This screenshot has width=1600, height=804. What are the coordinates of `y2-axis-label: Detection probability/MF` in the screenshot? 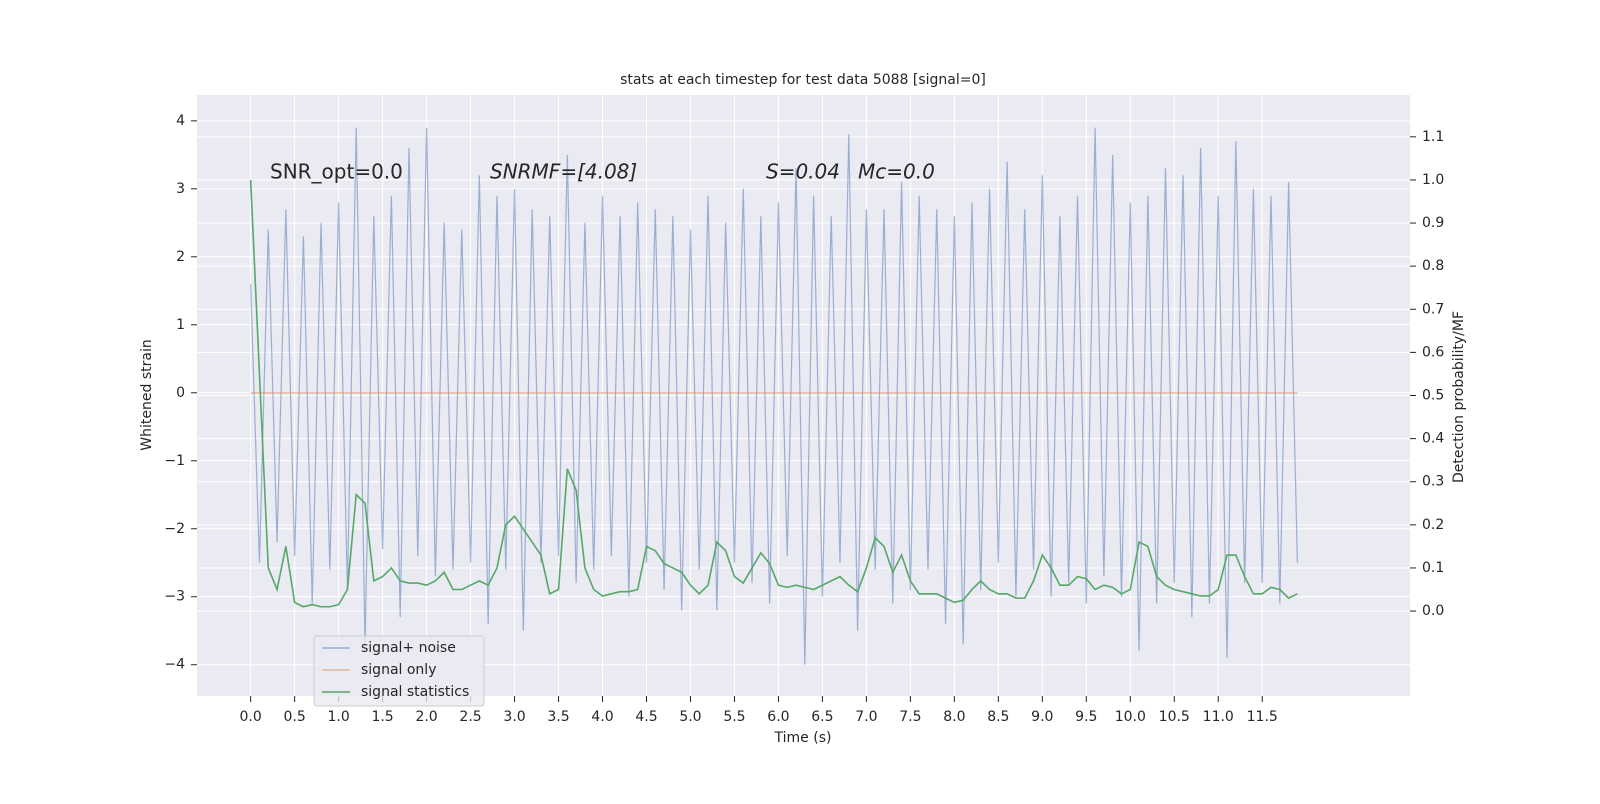 It's located at (1459, 397).